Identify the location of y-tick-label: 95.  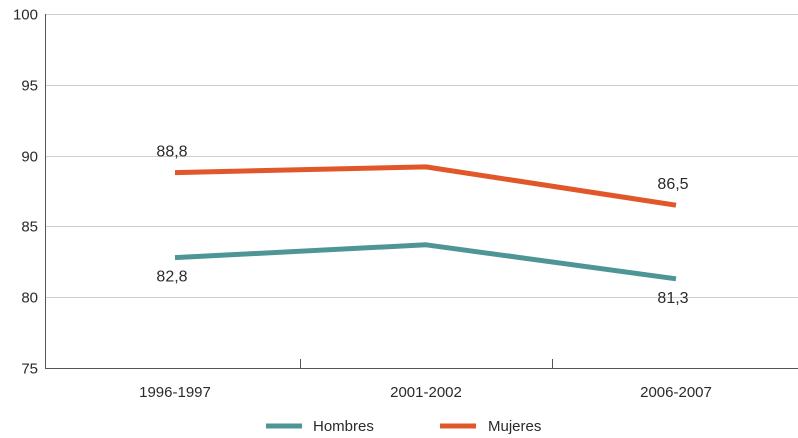
(29, 86).